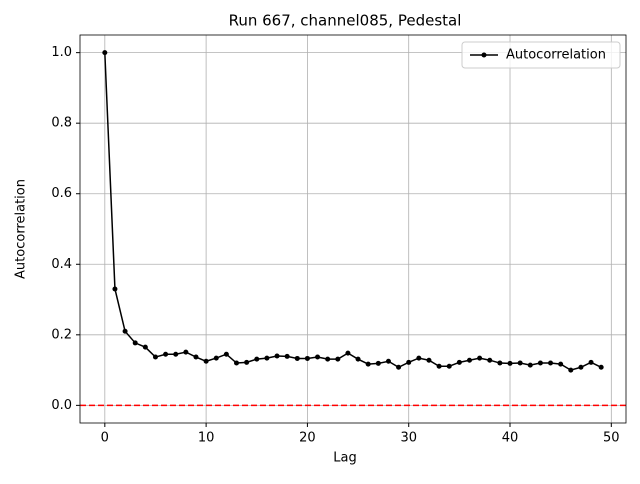  I want to click on x-tick-label: 0, so click(105, 438).